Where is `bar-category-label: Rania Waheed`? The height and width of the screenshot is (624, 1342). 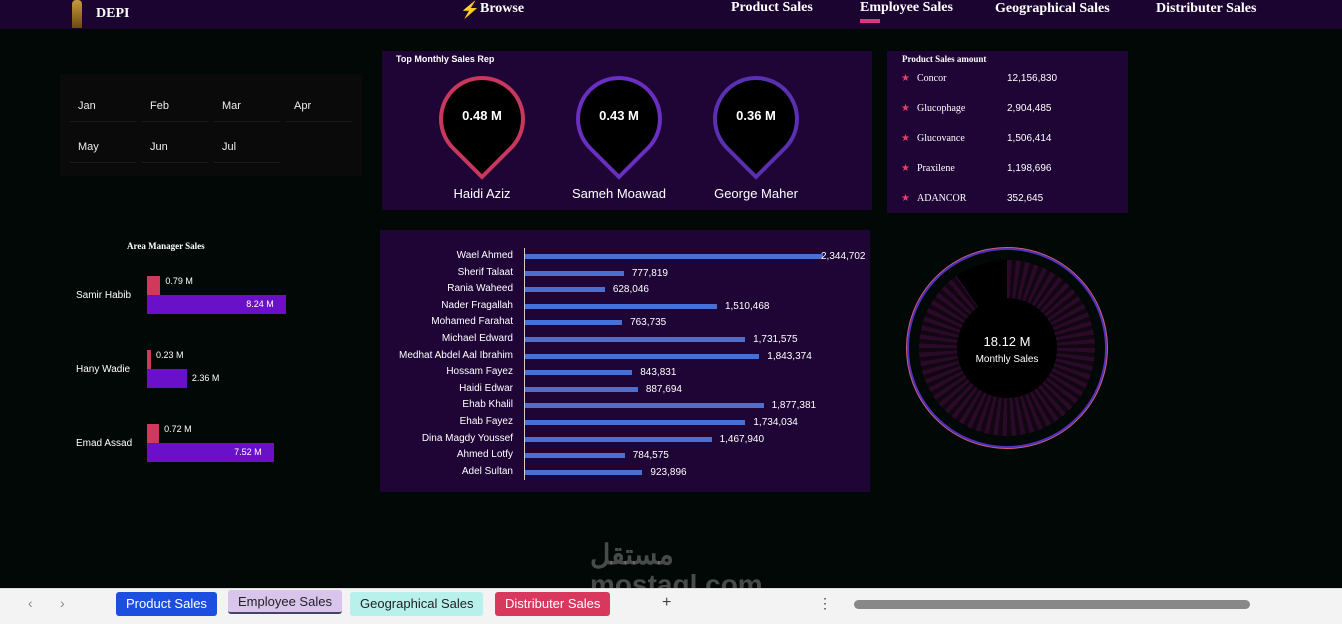
bar-category-label: Rania Waheed is located at coordinates (480, 289).